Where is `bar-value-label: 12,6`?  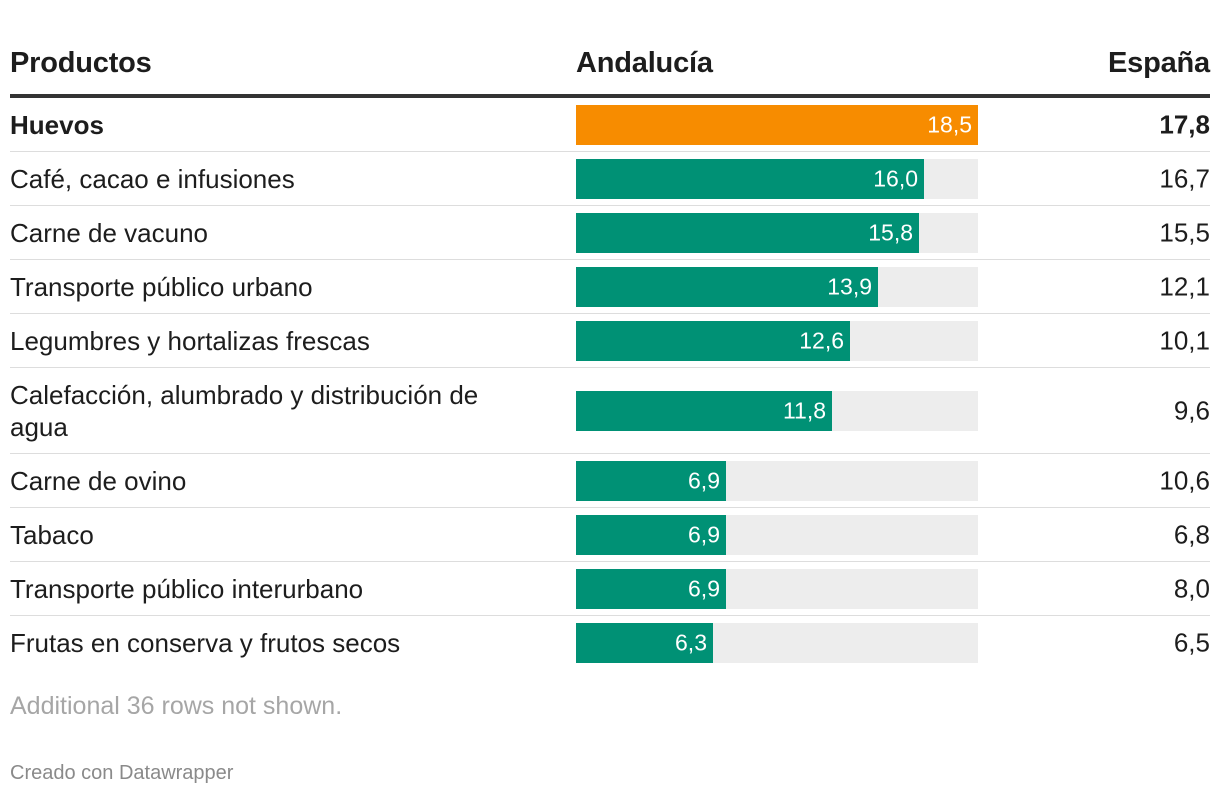
bar-value-label: 12,6 is located at coordinates (821, 340).